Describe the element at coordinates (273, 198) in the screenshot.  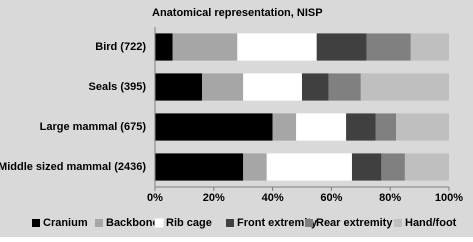
I see `x-tick-label: 40%` at that location.